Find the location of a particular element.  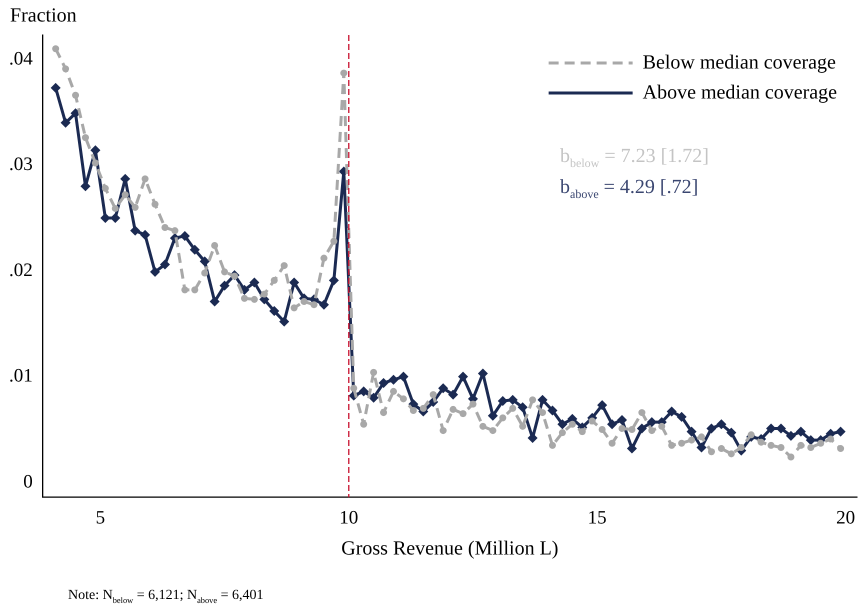

x-tick-label: 15 is located at coordinates (597, 518).